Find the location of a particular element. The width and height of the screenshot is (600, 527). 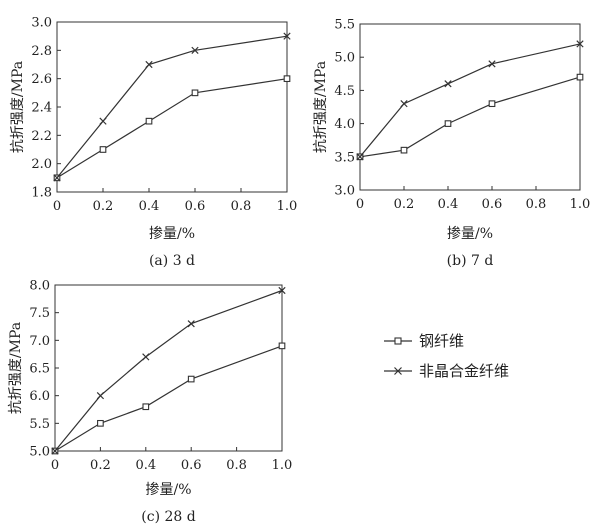

chart-caption: (b) 7 d is located at coordinates (470, 261).